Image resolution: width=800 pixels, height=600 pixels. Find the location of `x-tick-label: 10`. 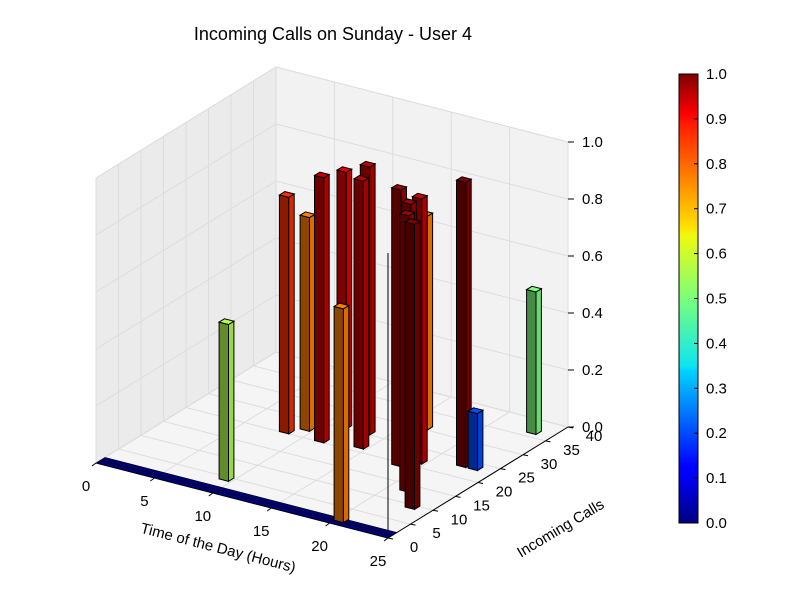

x-tick-label: 10 is located at coordinates (202, 516).